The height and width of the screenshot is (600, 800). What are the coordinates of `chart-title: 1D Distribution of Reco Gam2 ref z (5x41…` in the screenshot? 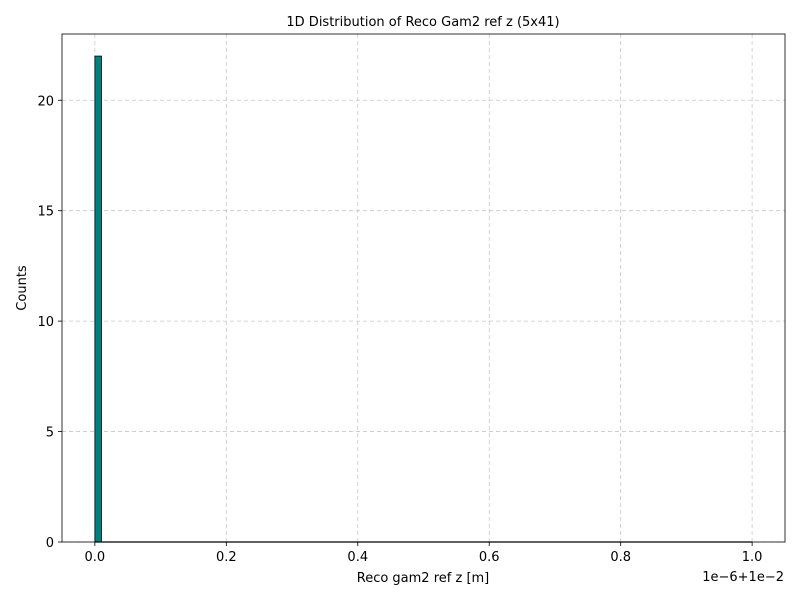 It's located at (422, 22).